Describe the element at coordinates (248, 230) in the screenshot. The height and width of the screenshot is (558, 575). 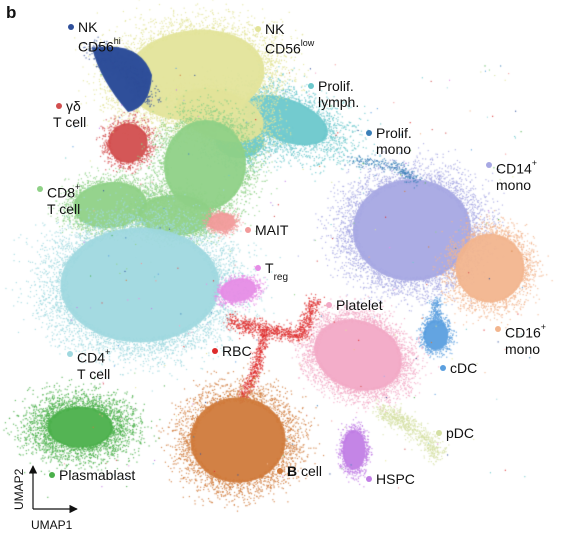
I see `dot-mait` at that location.